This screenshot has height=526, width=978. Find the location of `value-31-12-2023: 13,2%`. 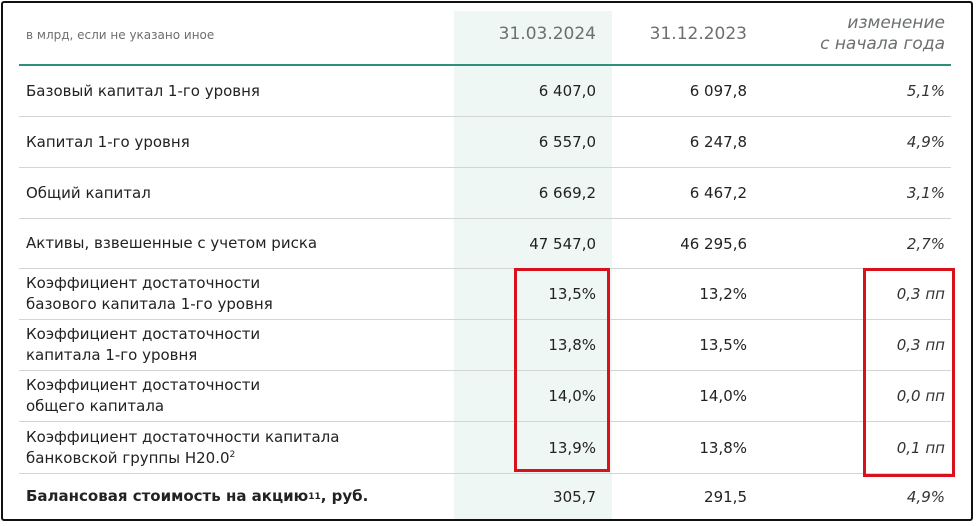

value-31-12-2023: 13,2% is located at coordinates (723, 294).